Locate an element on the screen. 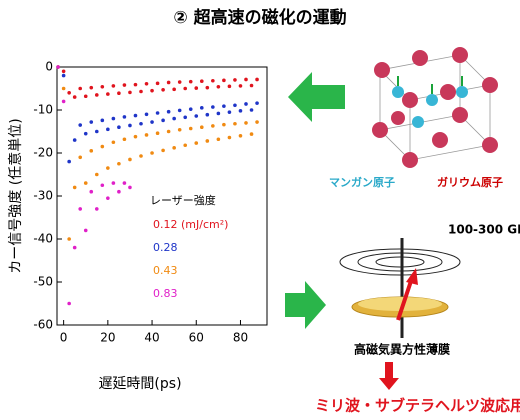  film-label: 高磁気異方性薄膜 is located at coordinates (402, 349).